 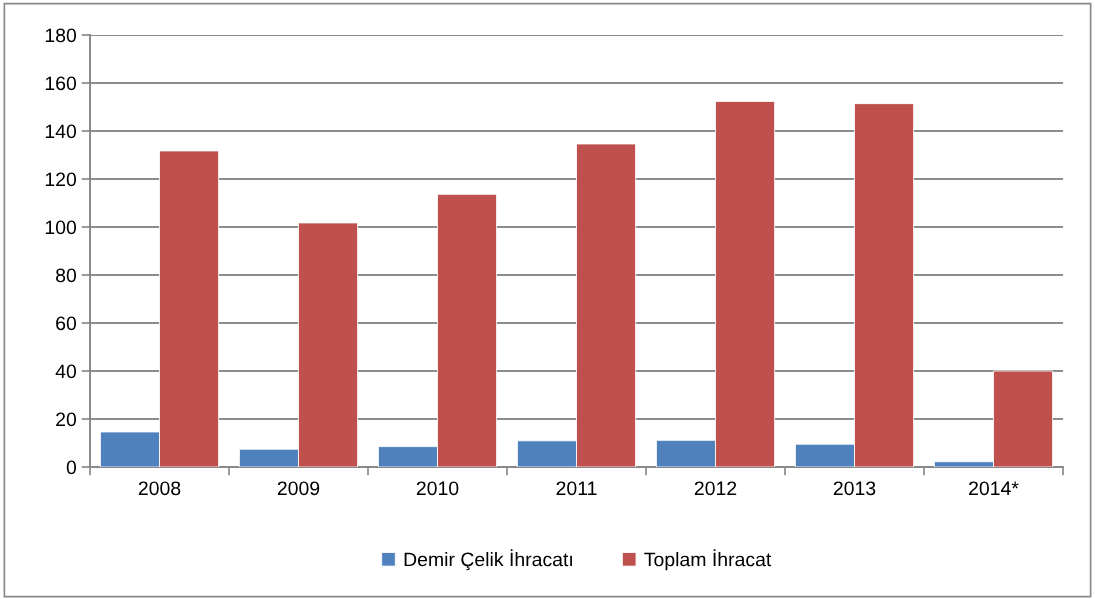 What do you see at coordinates (66, 323) in the screenshot?
I see `y-tick-label: 60` at bounding box center [66, 323].